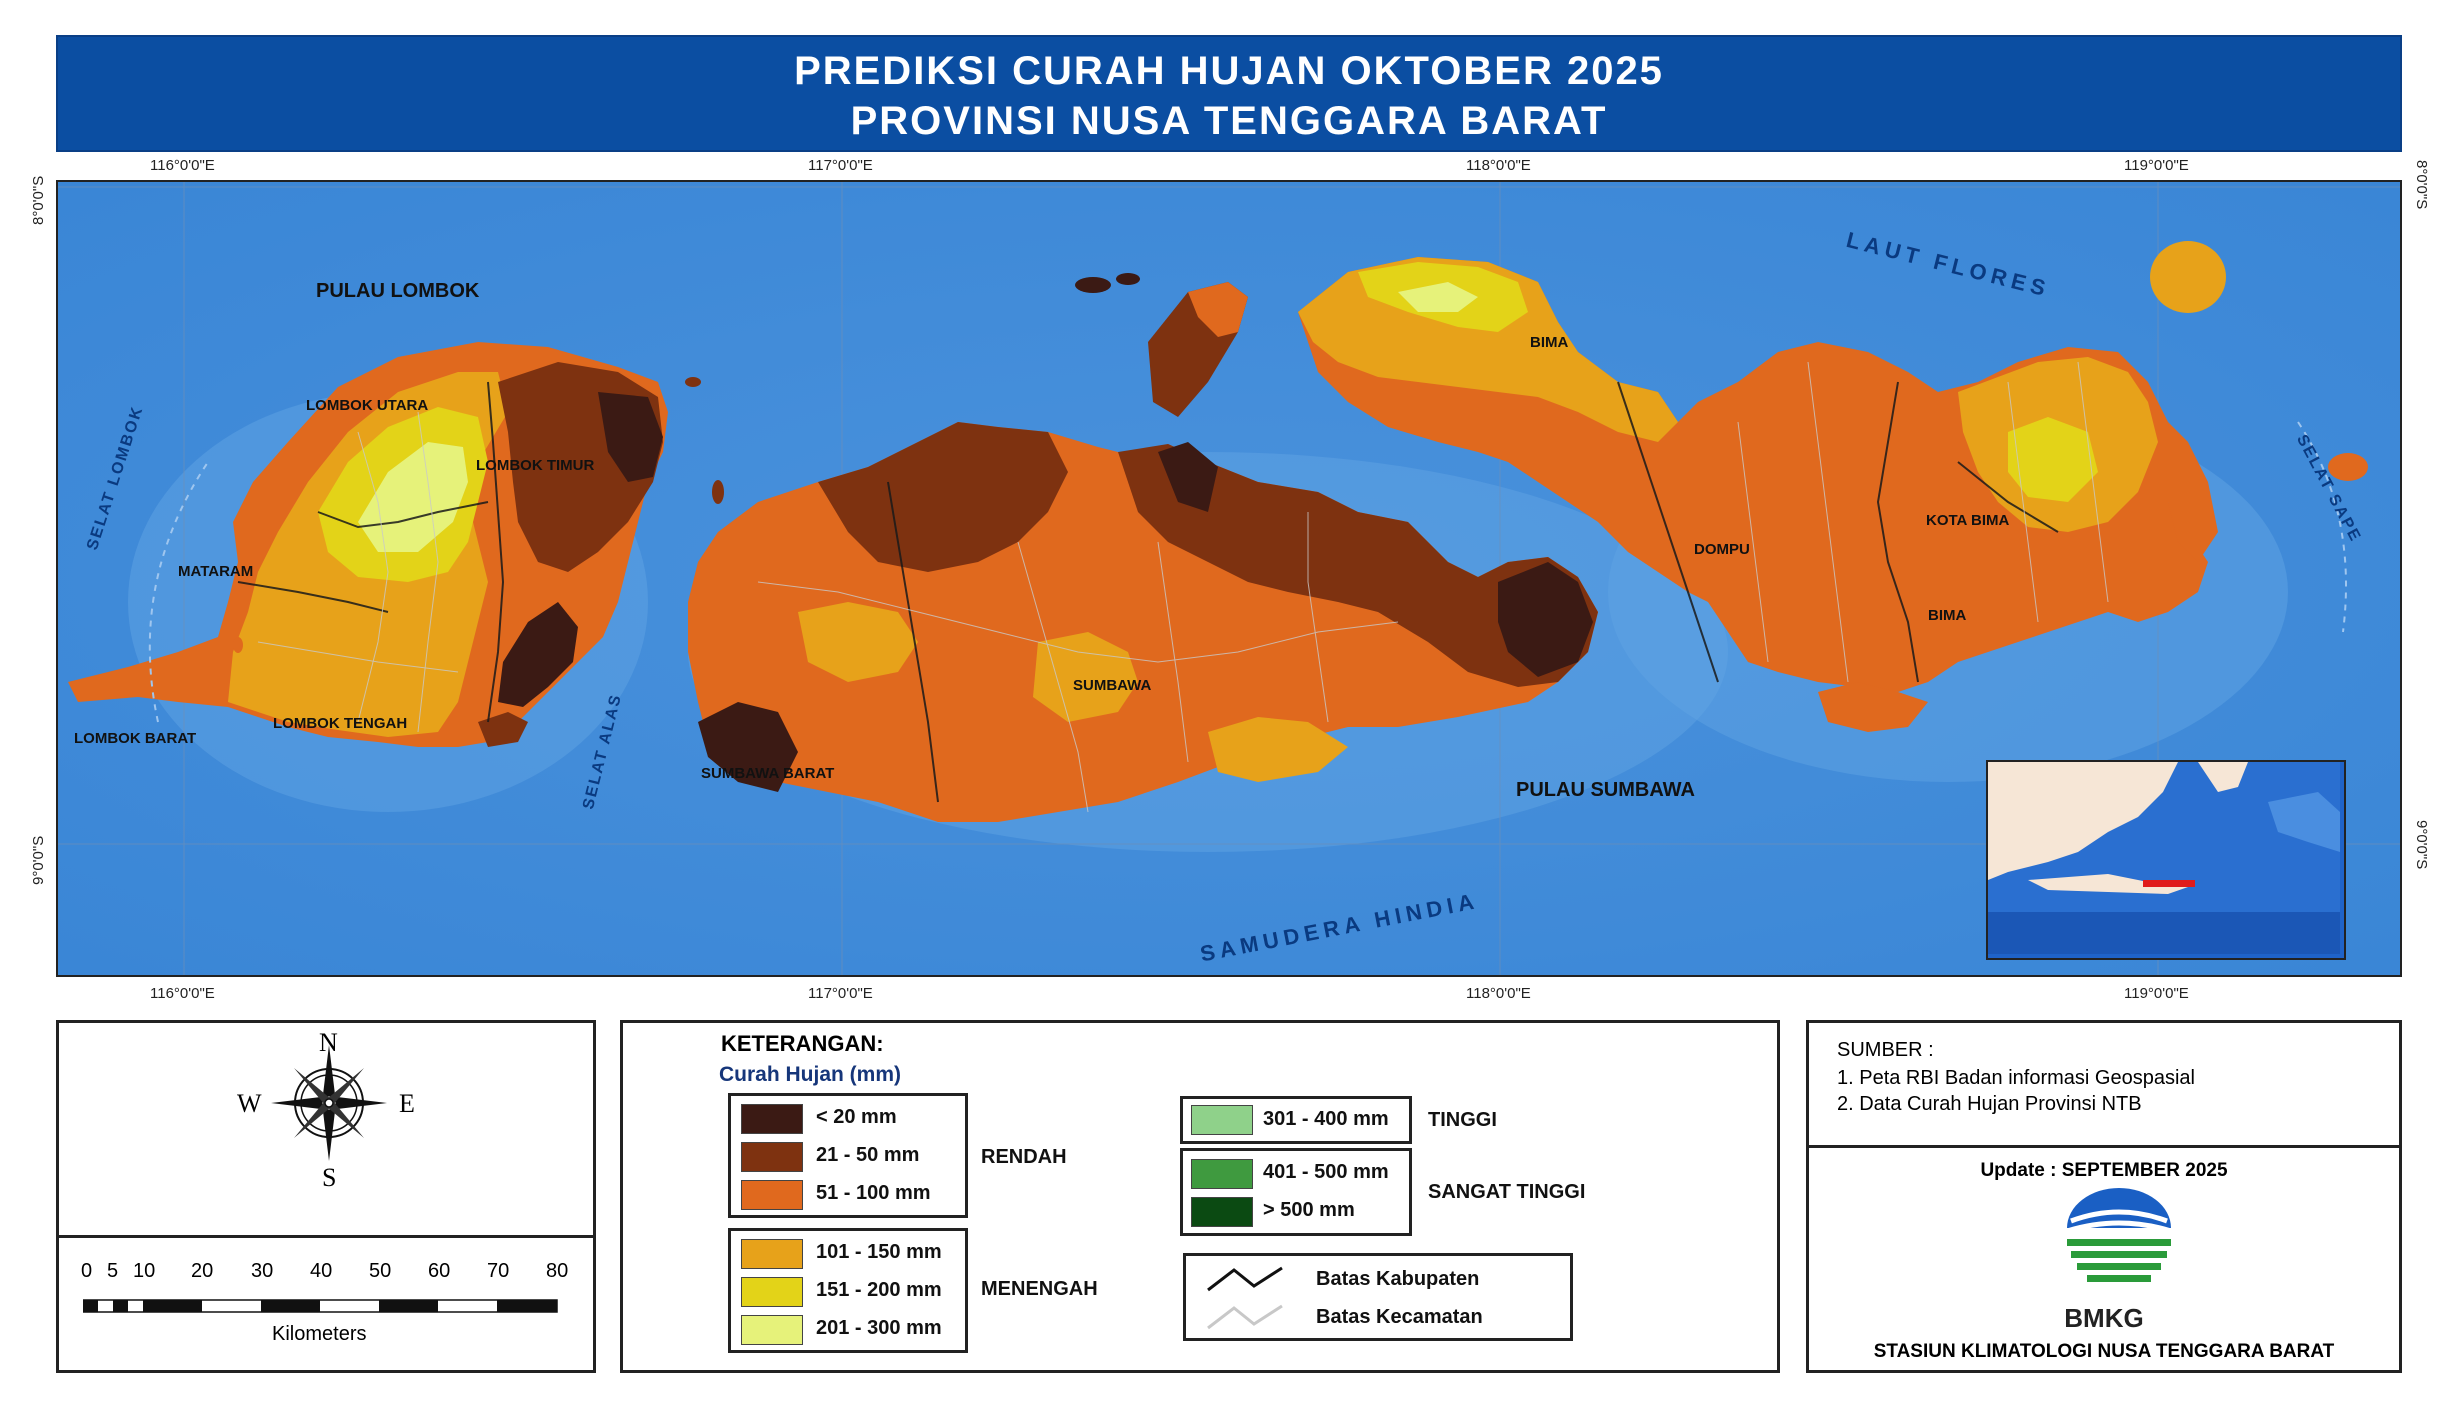 Image resolution: width=2457 pixels, height=1417 pixels. Describe the element at coordinates (868, 1155) in the screenshot. I see `legend-21-50: 21 - 50 mm` at that location.